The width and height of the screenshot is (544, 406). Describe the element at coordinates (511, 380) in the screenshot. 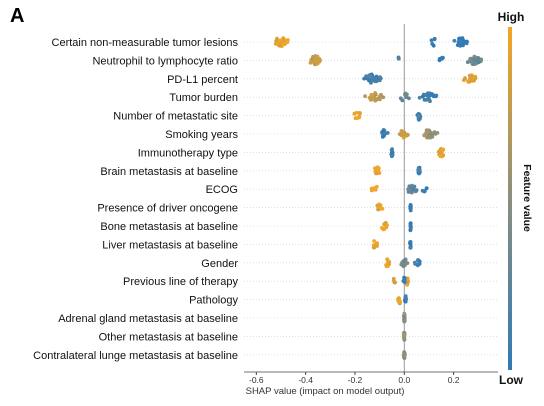

I see `colorbar-low-label: Low` at that location.